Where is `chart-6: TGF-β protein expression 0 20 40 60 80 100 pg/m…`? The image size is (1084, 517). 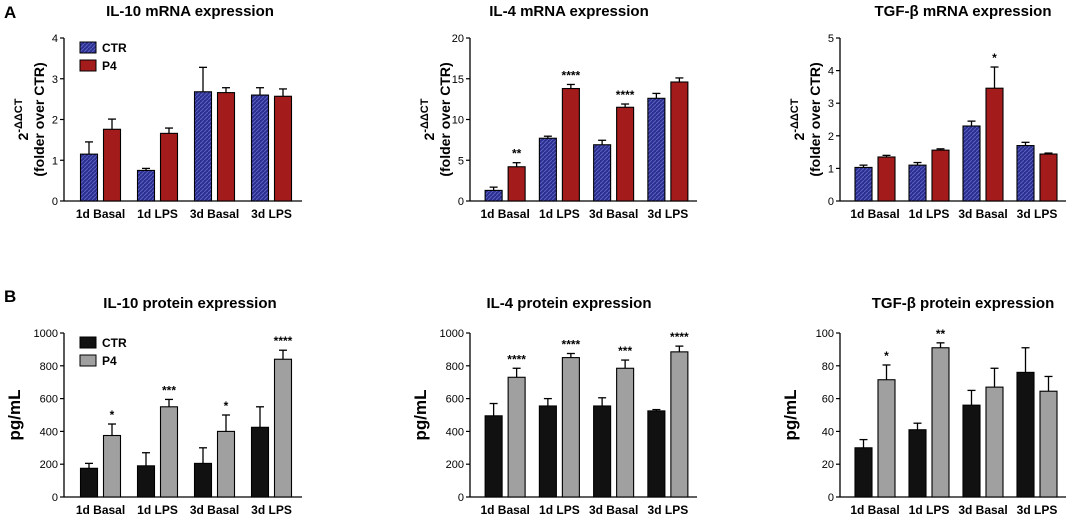 chart-6: TGF-β protein expression 0 20 40 60 80 100 pg/m… is located at coordinates (923, 406).